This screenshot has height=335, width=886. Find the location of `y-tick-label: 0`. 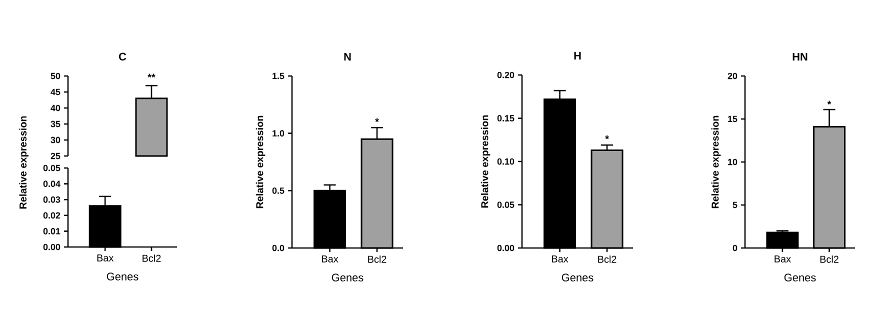

y-tick-label: 0 is located at coordinates (735, 248).